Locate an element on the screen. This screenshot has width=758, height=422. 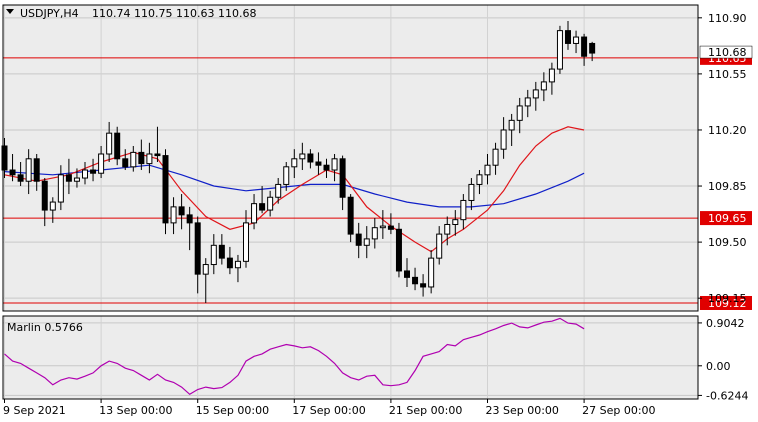
ohlc-values: 110.74 110.75 110.63 110.68 is located at coordinates (174, 13).